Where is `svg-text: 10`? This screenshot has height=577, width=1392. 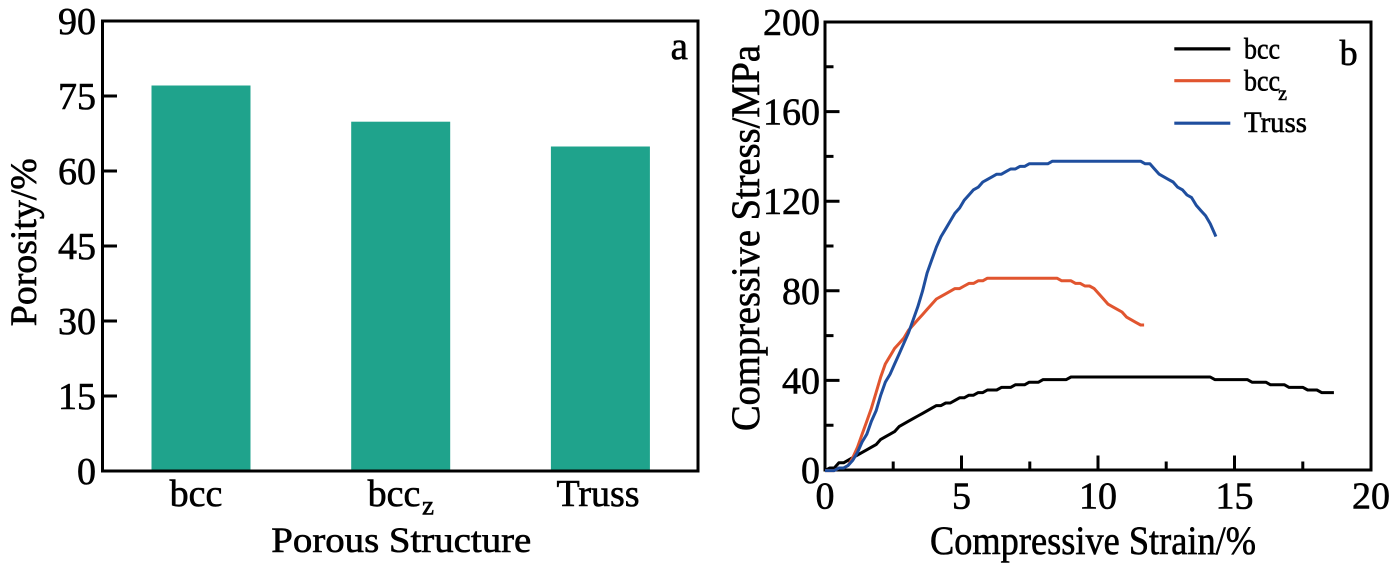
svg-text: 10 is located at coordinates (1098, 497).